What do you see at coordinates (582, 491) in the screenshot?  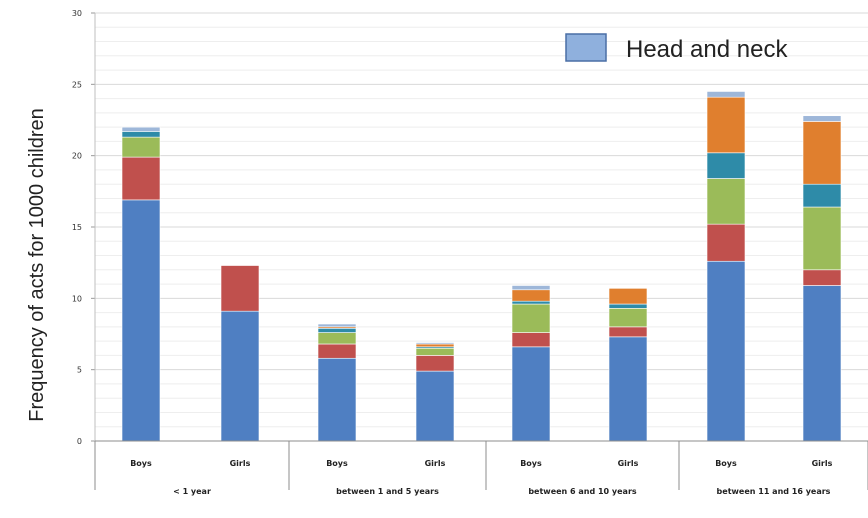 I see `group-label: between 6 and 10 years` at bounding box center [582, 491].